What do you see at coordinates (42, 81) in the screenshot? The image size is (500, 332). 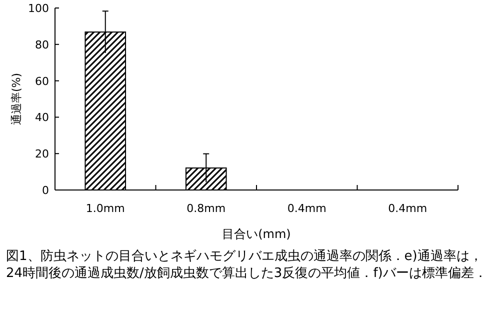 I see `y-tick-label: 60` at bounding box center [42, 81].